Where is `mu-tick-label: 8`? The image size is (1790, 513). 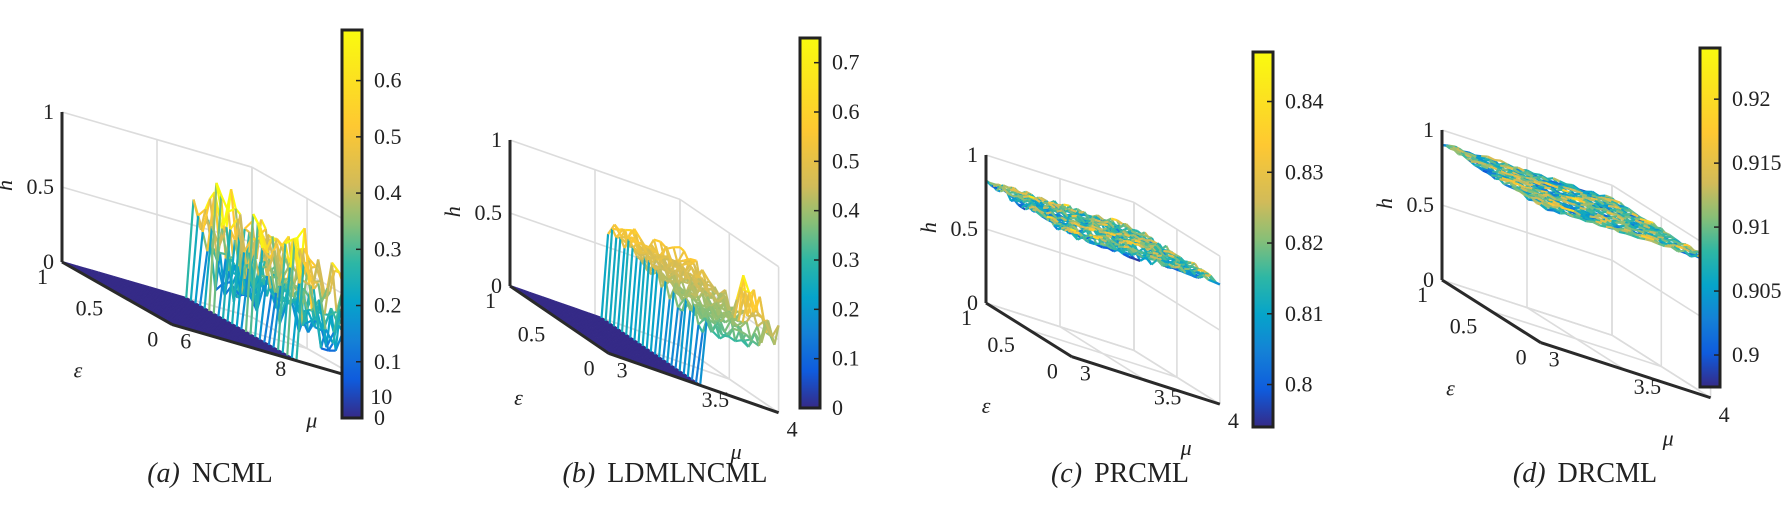
mu-tick-label: 8 is located at coordinates (280, 368).